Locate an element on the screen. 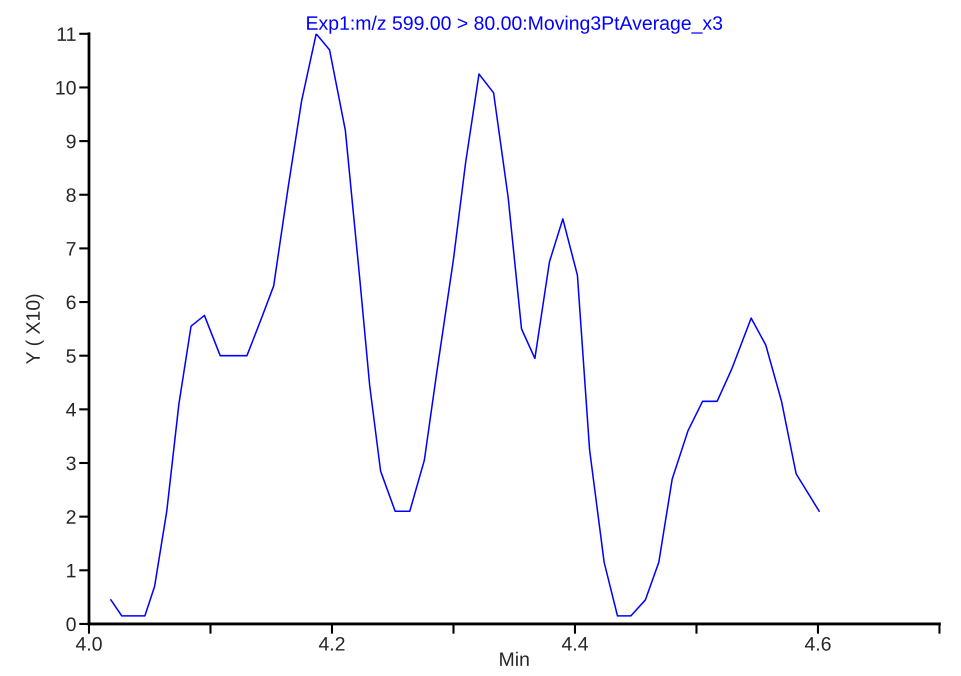  y-tick-label: 4 is located at coordinates (71, 409).